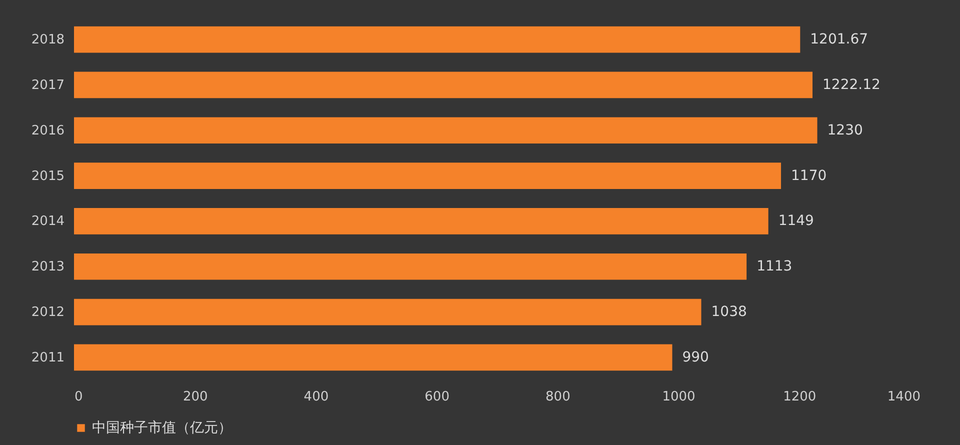  Describe the element at coordinates (47, 267) in the screenshot. I see `y-tick-label: 2013` at that location.